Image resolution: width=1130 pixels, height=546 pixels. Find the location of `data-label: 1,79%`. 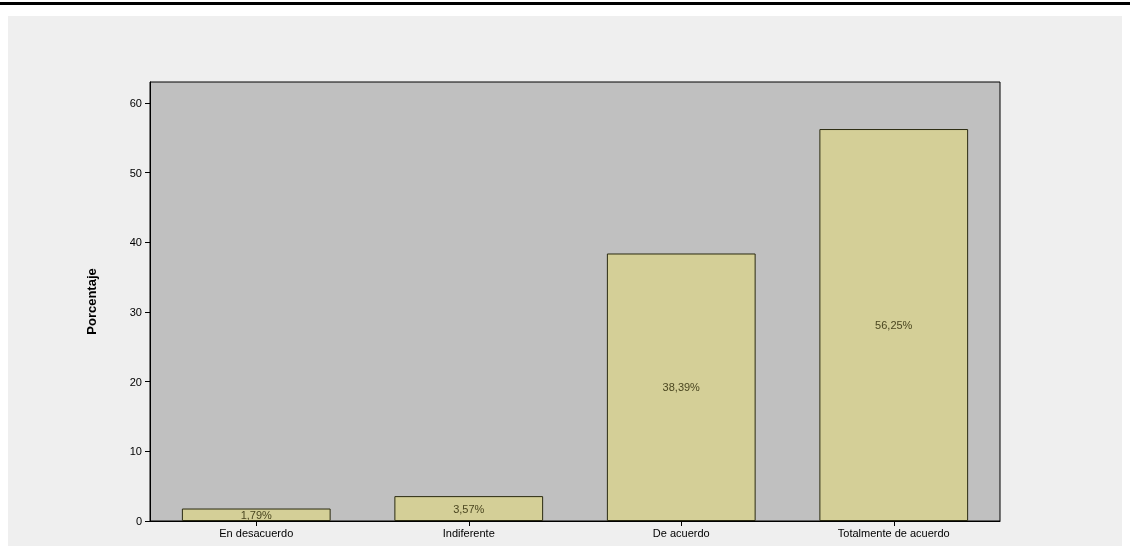

data-label: 1,79% is located at coordinates (256, 514).